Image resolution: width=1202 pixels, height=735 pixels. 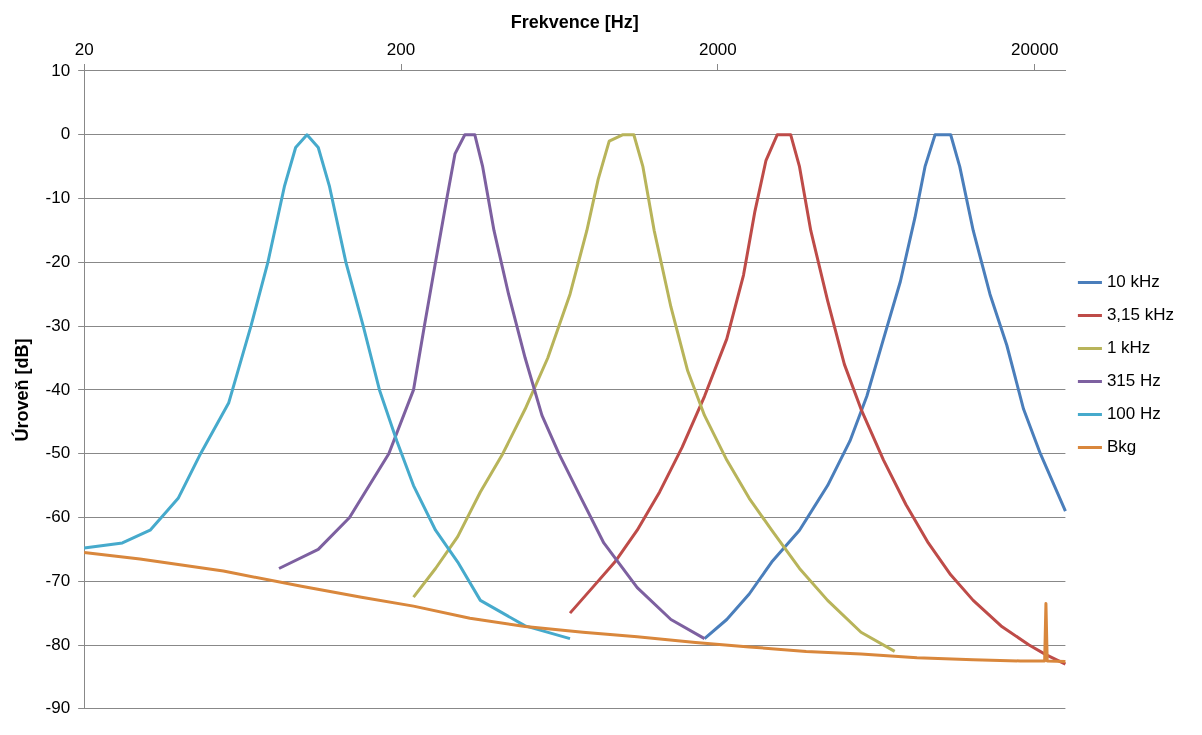 What do you see at coordinates (58, 198) in the screenshot?
I see `y-tick-label: -10` at bounding box center [58, 198].